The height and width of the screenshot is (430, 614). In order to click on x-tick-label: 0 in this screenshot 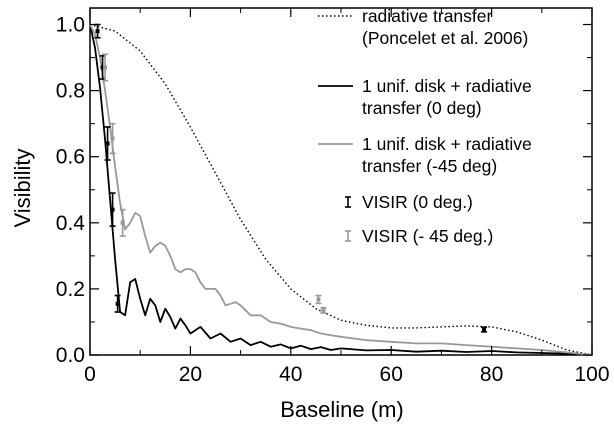, I will do `click(90, 374)`.